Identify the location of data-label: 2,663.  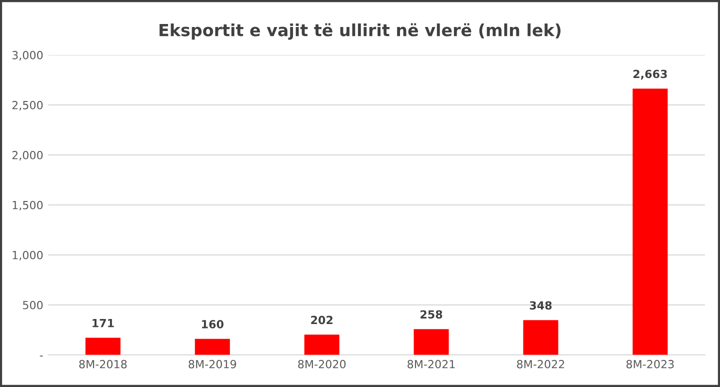
(650, 75).